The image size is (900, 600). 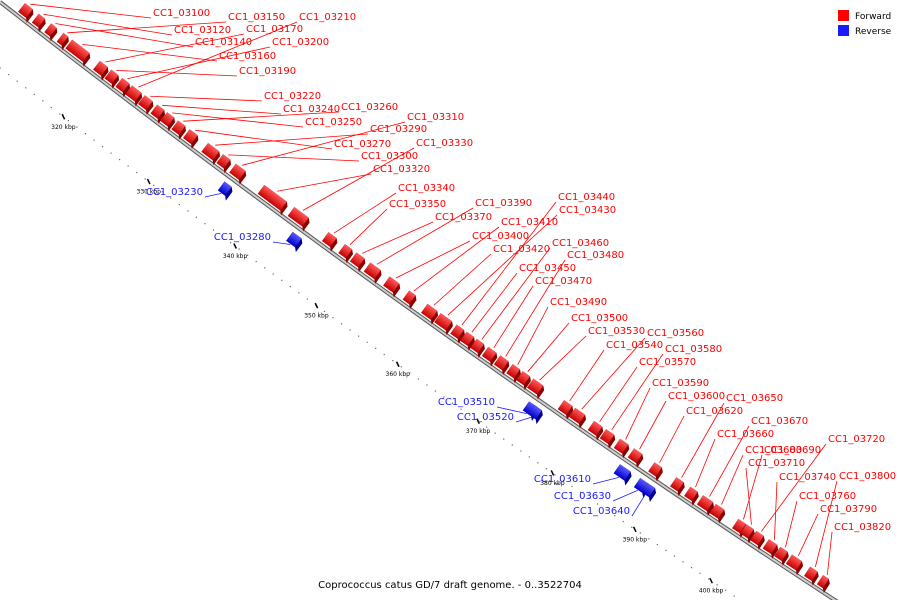 What do you see at coordinates (462, 279) in the screenshot?
I see `label-cc1-03420-leader` at bounding box center [462, 279].